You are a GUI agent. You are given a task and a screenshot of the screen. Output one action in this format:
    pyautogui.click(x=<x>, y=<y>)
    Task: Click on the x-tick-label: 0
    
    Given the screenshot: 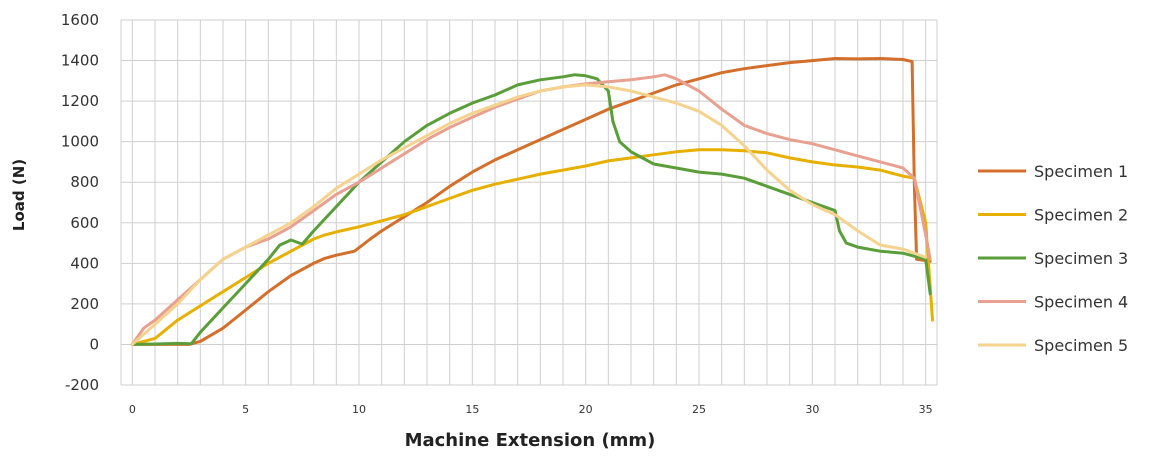 What is the action you would take?
    pyautogui.click(x=132, y=409)
    